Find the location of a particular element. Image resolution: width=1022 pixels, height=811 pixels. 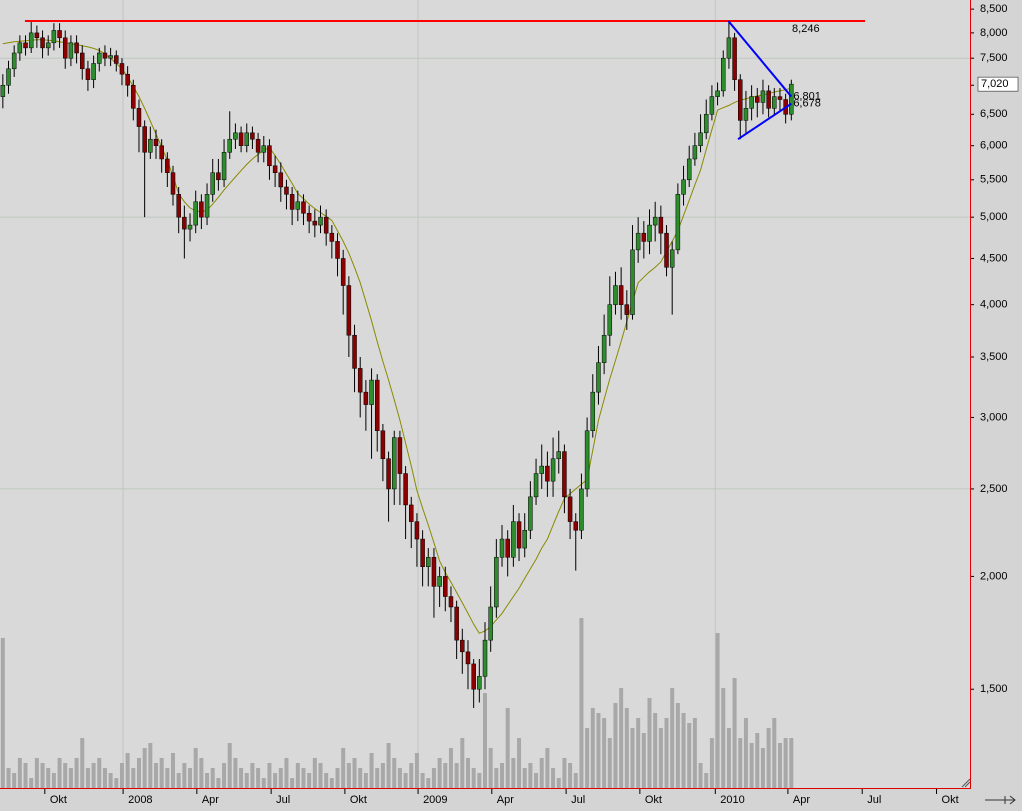

last-price-box is located at coordinates (998, 84).